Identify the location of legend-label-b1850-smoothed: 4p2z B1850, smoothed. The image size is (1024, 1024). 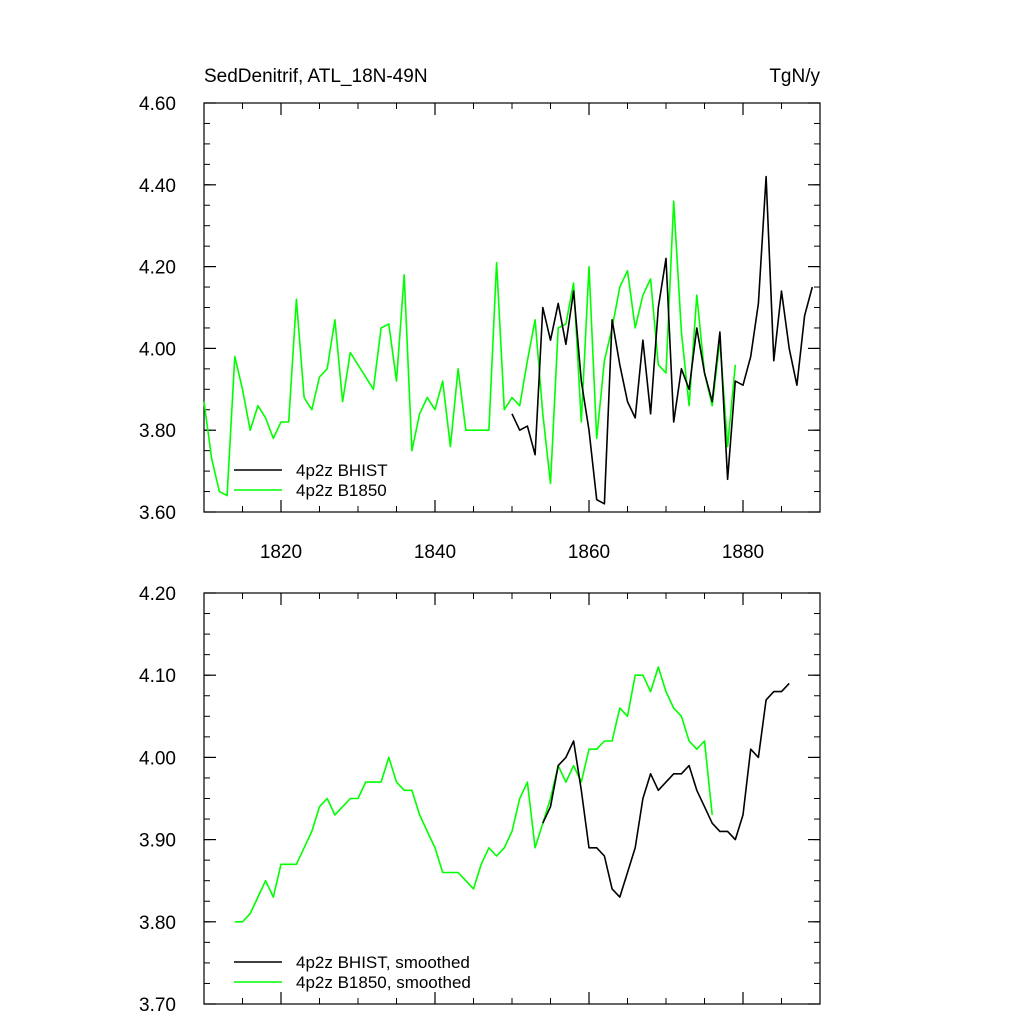
(383, 982).